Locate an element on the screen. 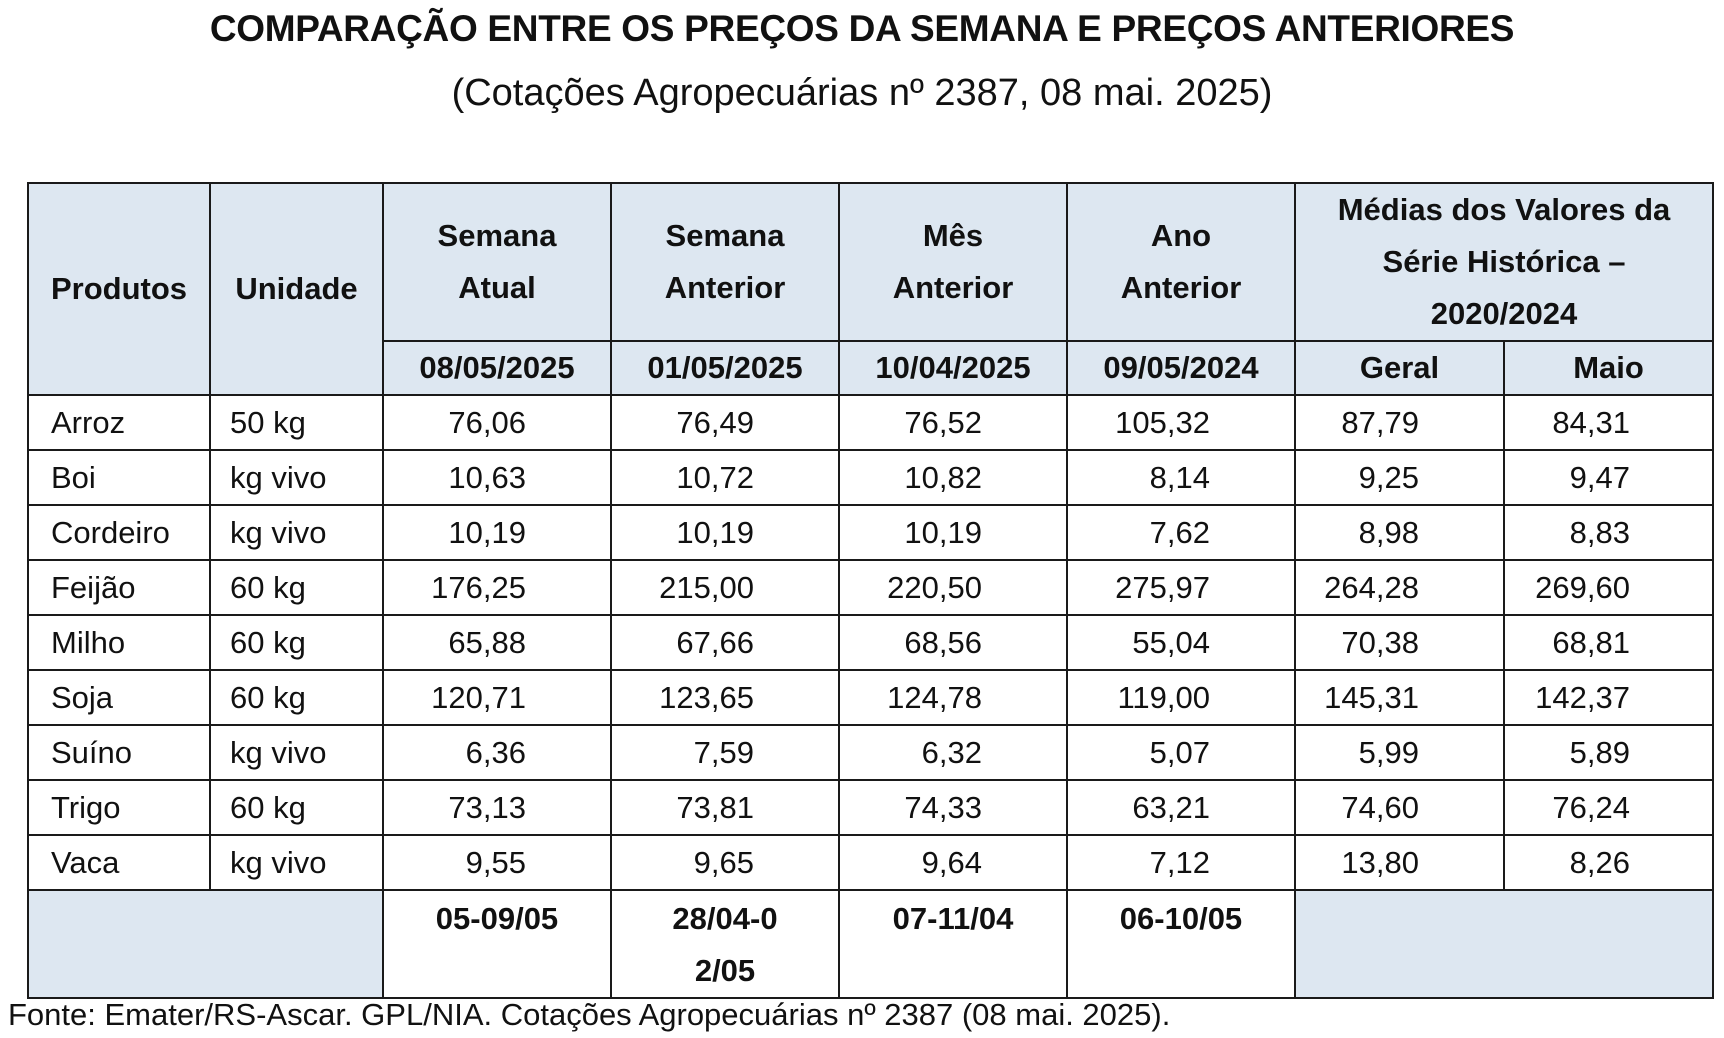 This screenshot has width=1724, height=1038. cell-mes-anterior: 10,19 is located at coordinates (953, 532).